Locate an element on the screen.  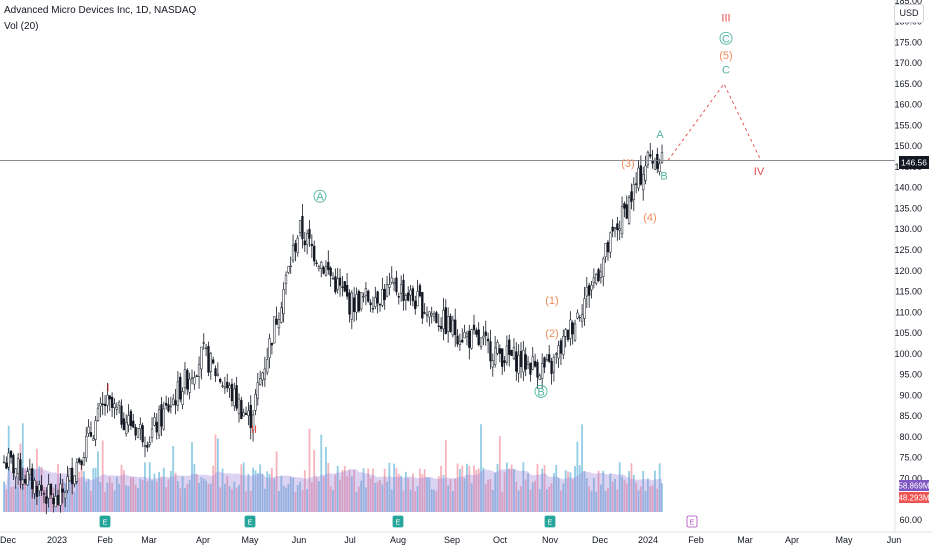
svg-text: IV is located at coordinates (759, 172).